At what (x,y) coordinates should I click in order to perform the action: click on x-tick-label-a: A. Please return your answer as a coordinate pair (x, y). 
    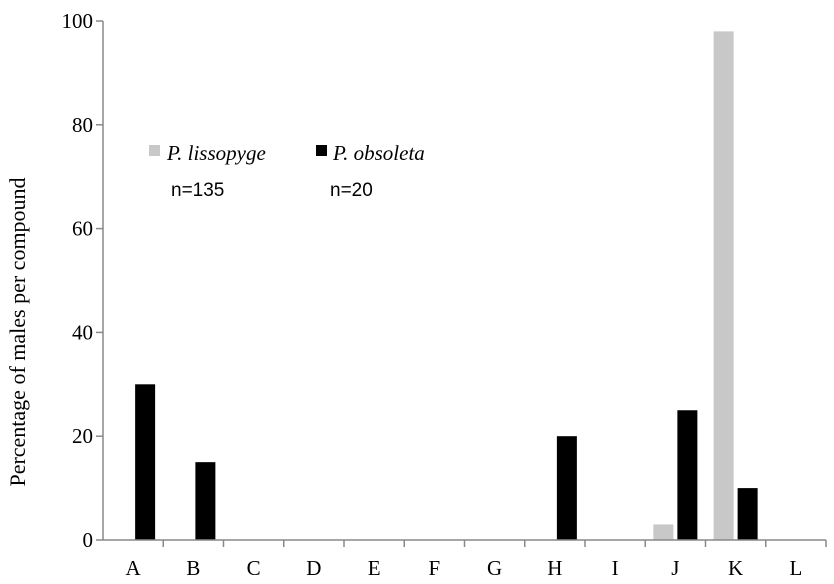
    Looking at the image, I should click on (134, 568).